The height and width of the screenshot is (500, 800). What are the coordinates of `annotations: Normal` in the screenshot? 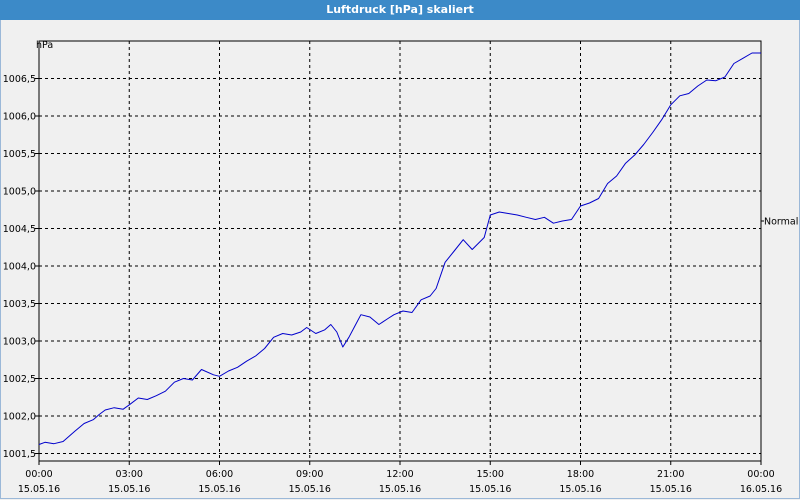 It's located at (779, 222).